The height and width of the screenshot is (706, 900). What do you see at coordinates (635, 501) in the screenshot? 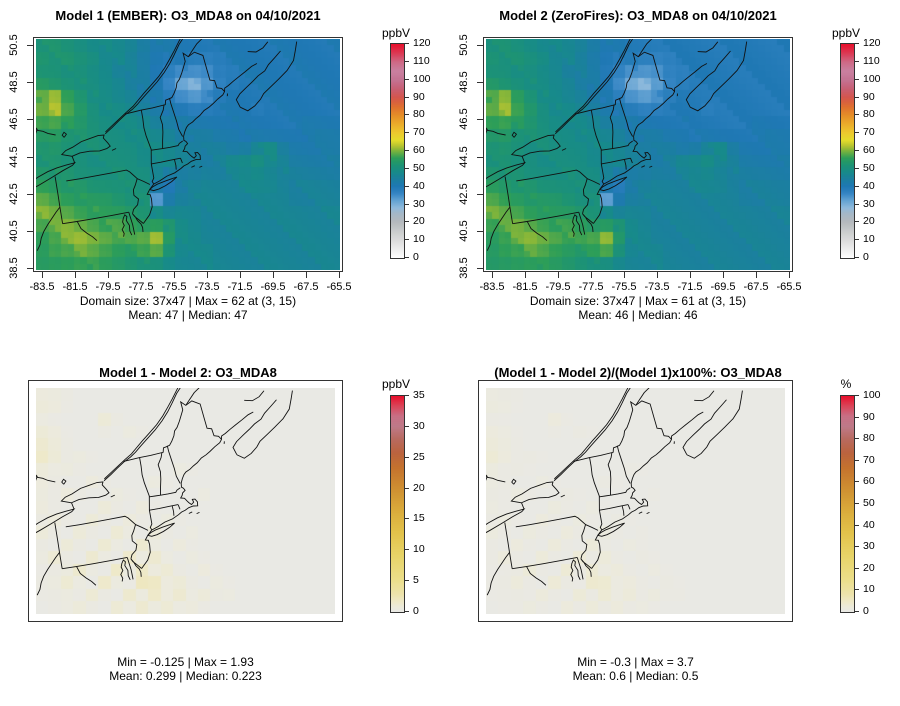
I see `plot-frame` at bounding box center [635, 501].